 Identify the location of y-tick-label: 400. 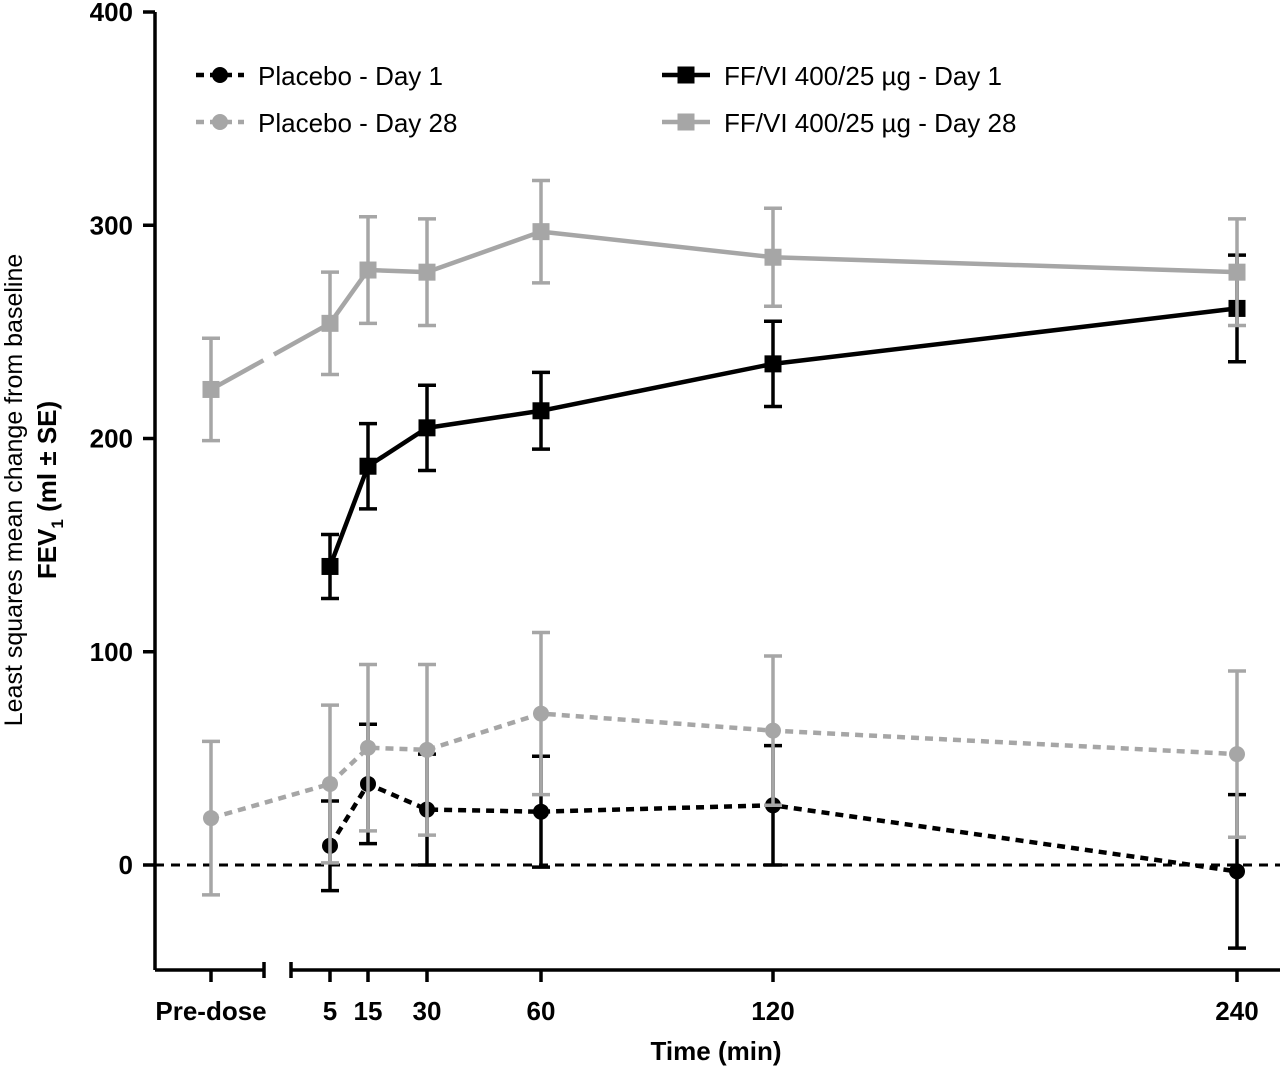
(111, 13).